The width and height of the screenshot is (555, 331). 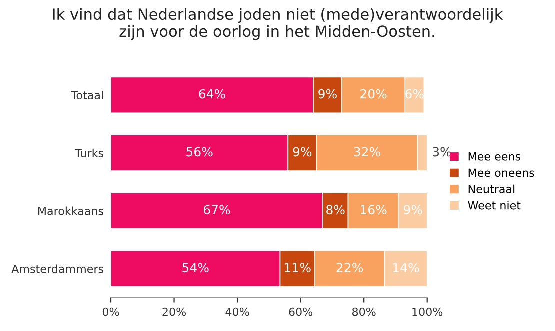 I want to click on x-tick-label: 60%, so click(x=301, y=312).